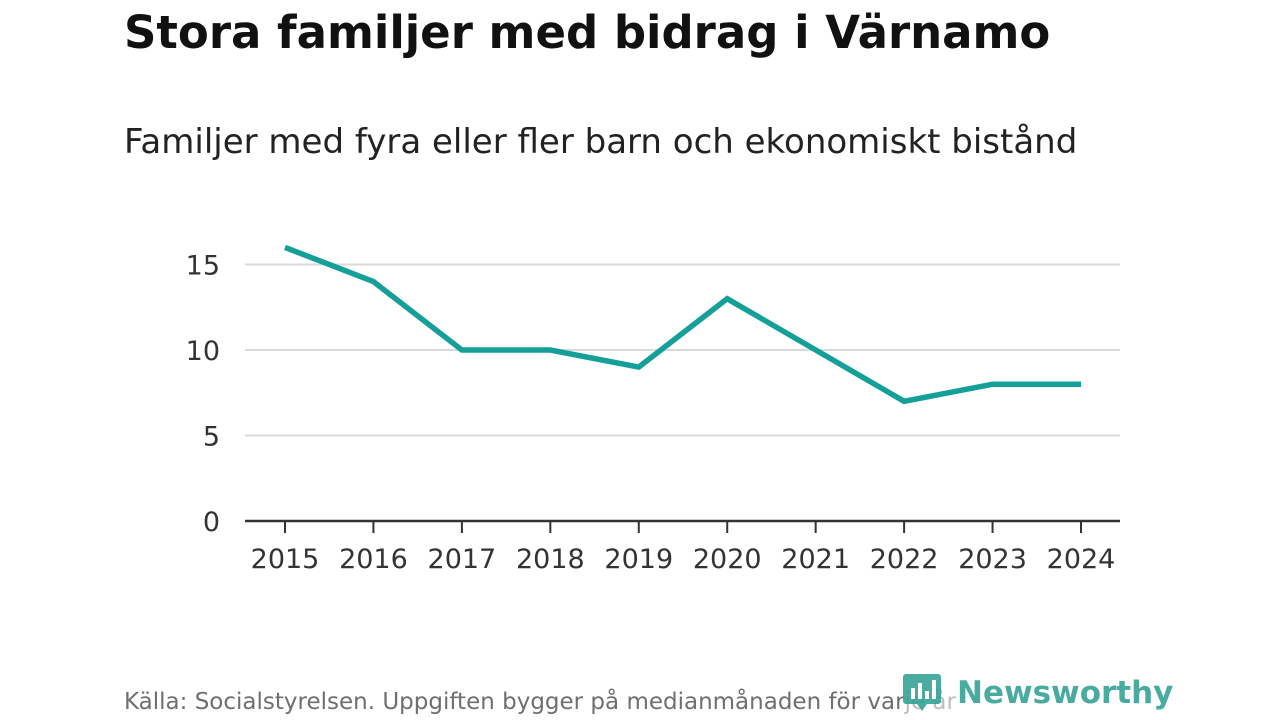 The height and width of the screenshot is (720, 1280). Describe the element at coordinates (373, 559) in the screenshot. I see `x-tick-label-2016: 2016` at that location.